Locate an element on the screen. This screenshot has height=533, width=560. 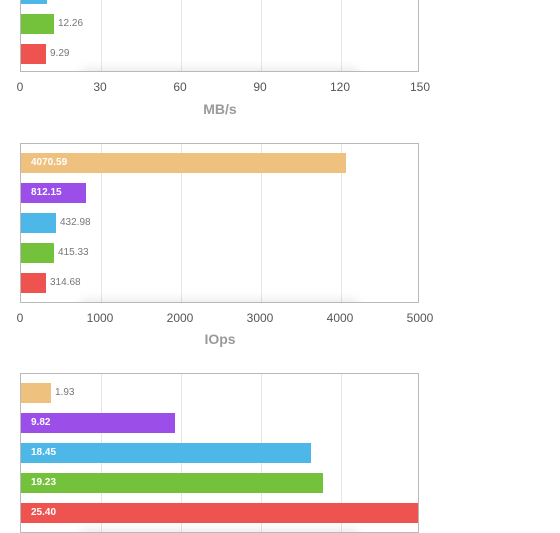
bar-value-label: 314.68 is located at coordinates (65, 282).